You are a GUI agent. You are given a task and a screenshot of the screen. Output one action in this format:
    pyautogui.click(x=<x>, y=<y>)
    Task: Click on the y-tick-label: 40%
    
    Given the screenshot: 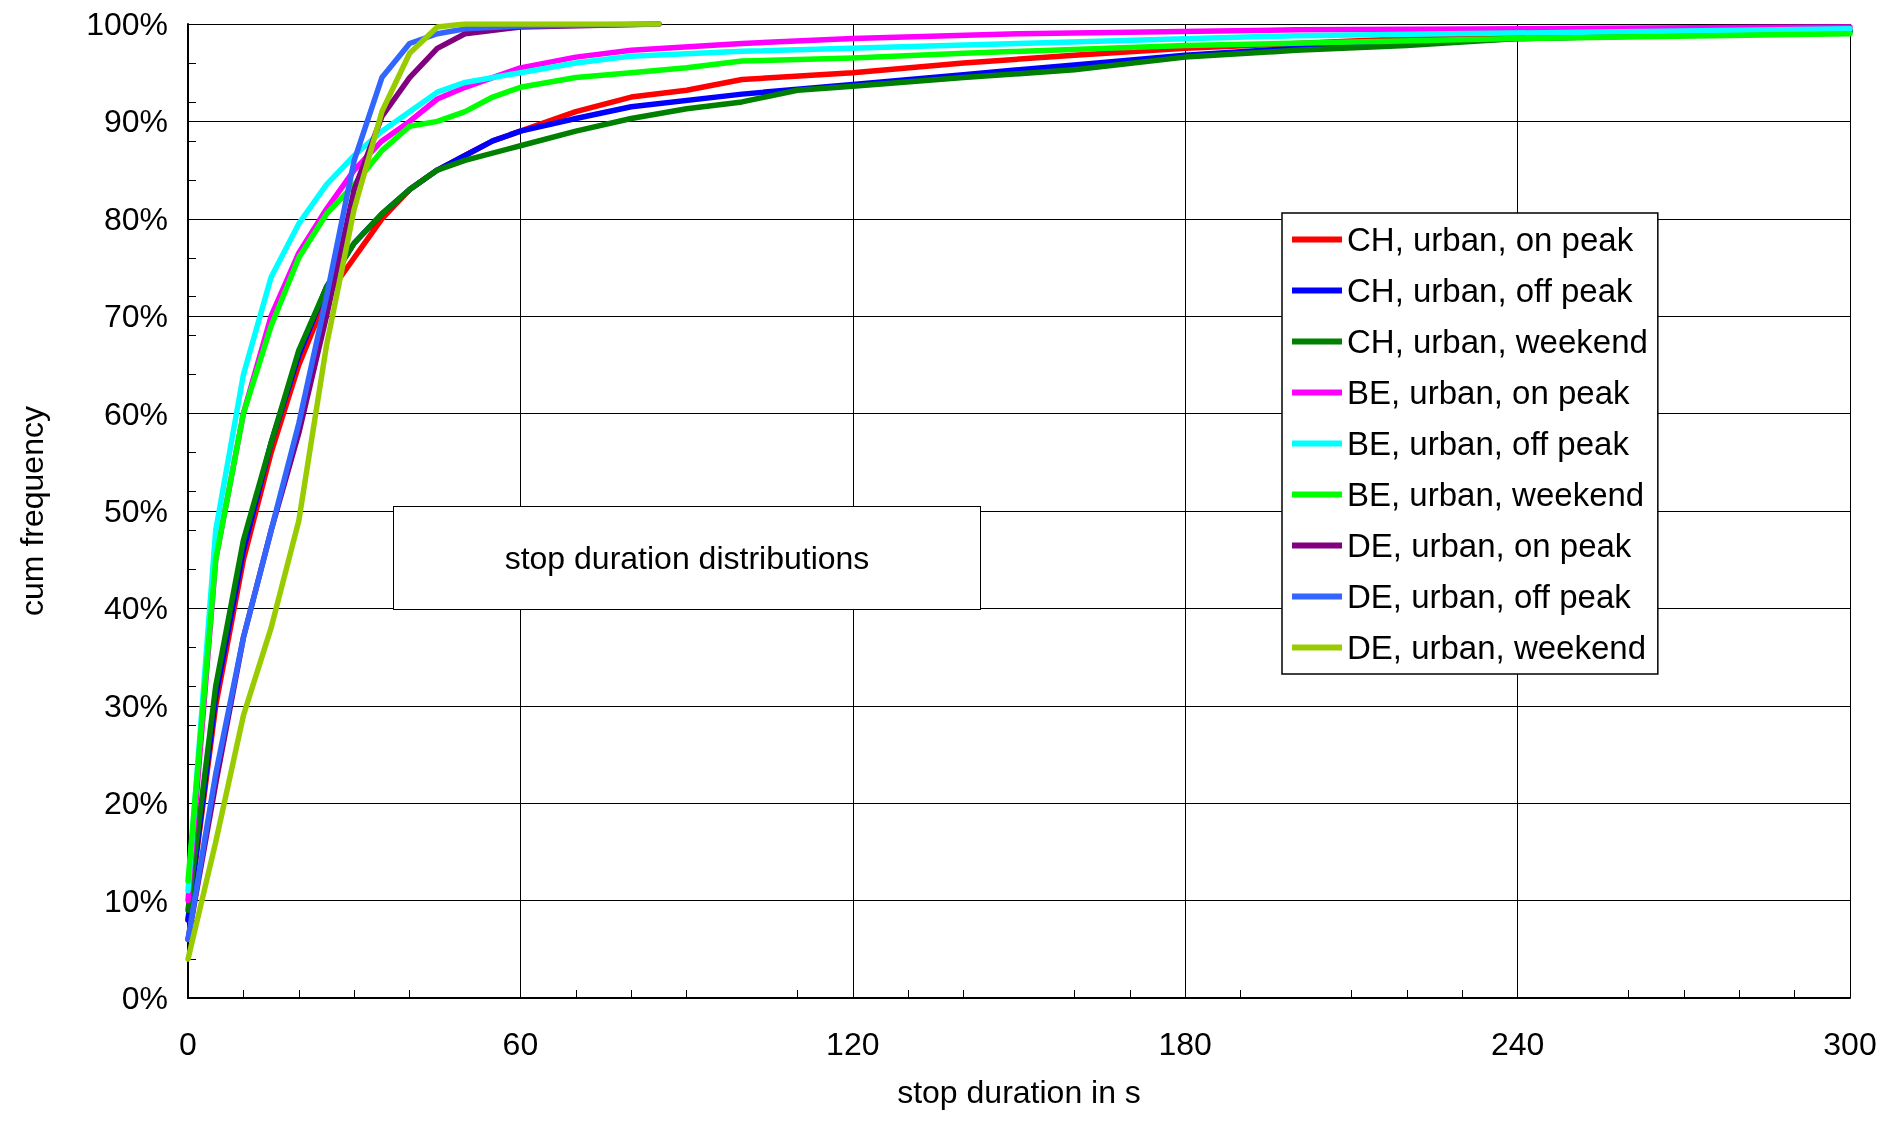 What is the action you would take?
    pyautogui.click(x=135, y=608)
    